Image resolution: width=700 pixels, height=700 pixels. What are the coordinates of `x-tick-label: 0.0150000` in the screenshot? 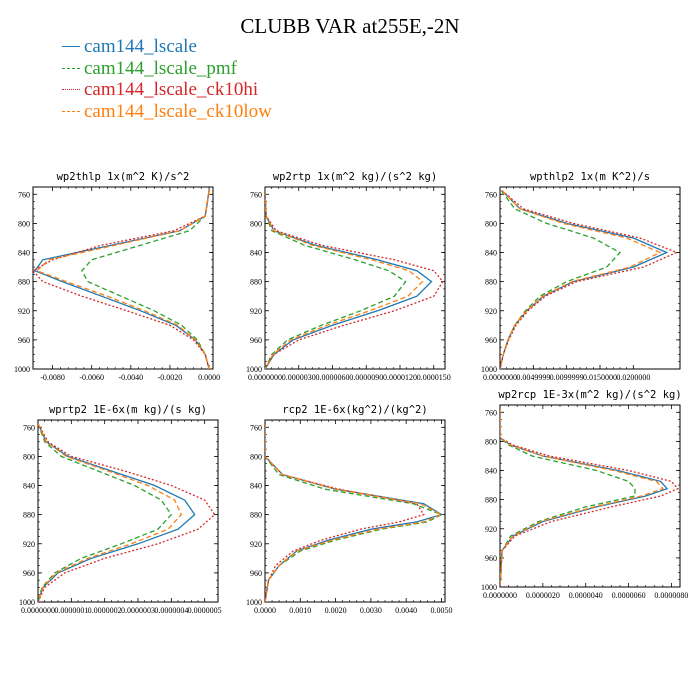 It's located at (600, 377).